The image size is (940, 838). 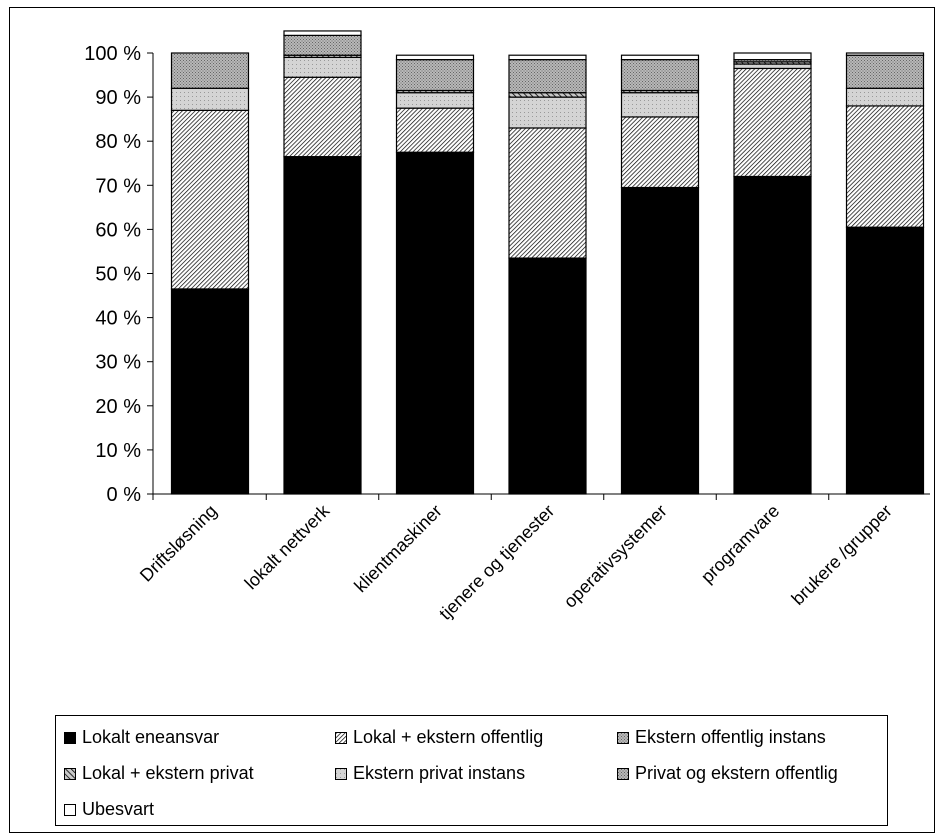 I want to click on legend-item: Lokal + ekstern privat, so click(x=159, y=773).